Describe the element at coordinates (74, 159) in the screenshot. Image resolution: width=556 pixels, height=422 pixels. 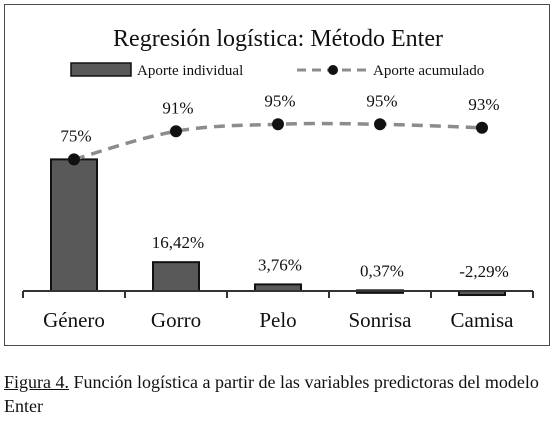
I see `cumulative-point-género` at that location.